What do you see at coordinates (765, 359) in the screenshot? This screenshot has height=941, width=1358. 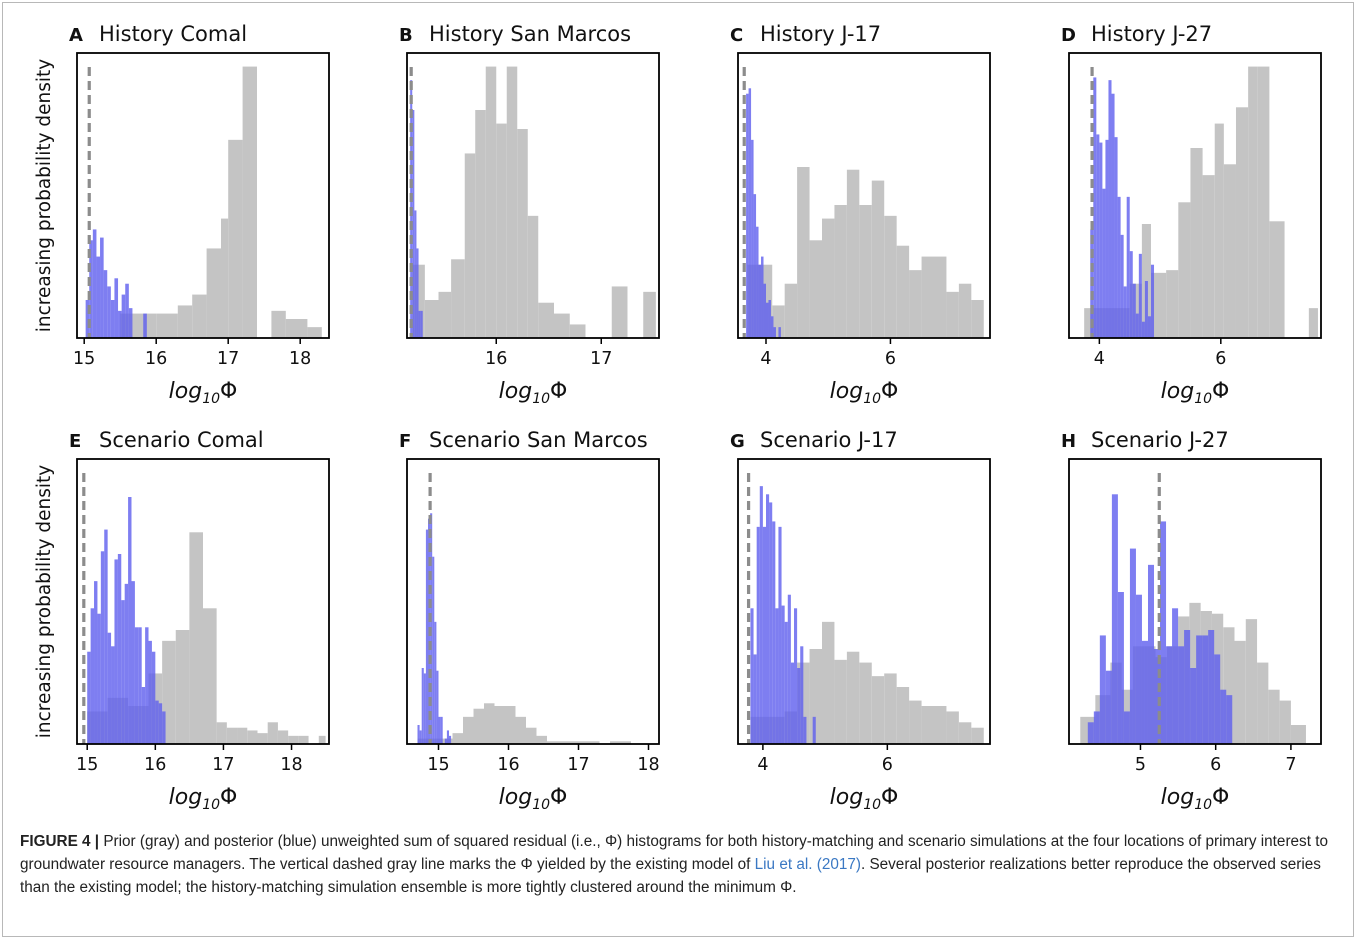 I see `x-tick-label: 4` at bounding box center [765, 359].